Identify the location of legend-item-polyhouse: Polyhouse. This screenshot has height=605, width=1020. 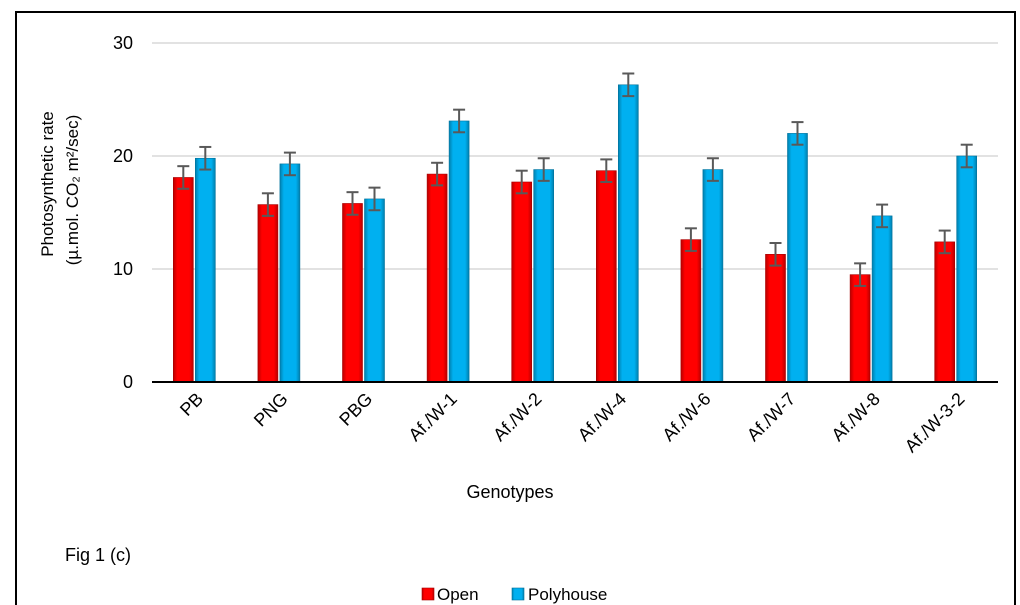
(559, 594).